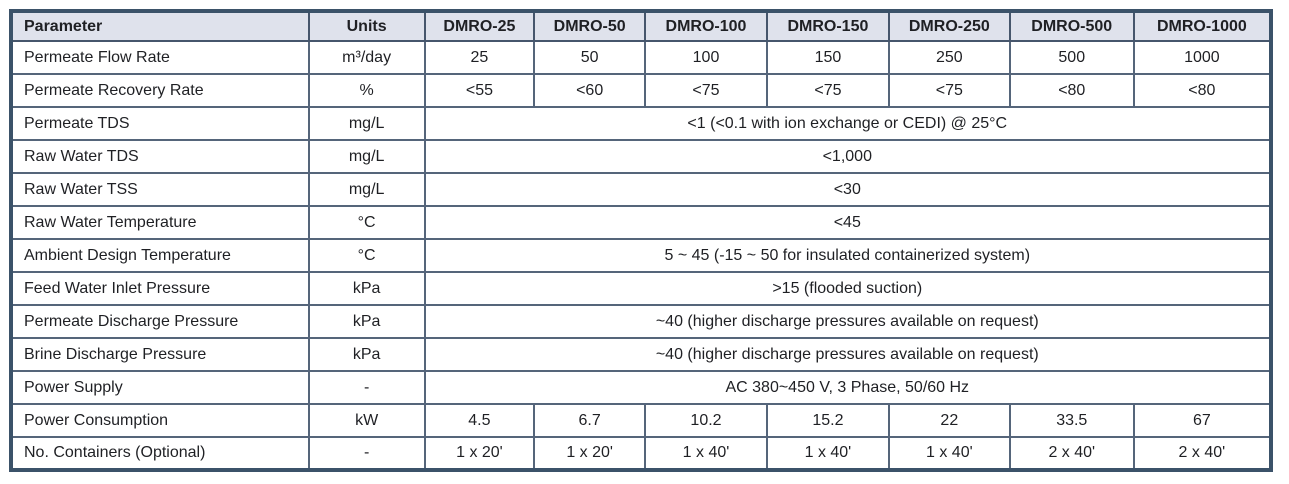  Describe the element at coordinates (160, 189) in the screenshot. I see `parameter-cell: Raw Water TSS` at that location.